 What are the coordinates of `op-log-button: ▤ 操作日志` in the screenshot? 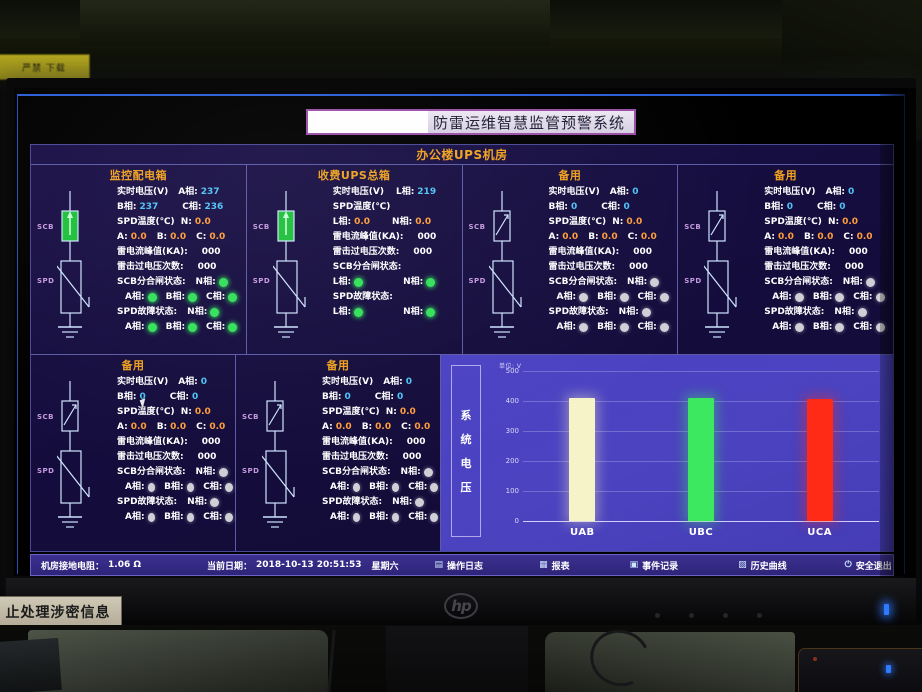 It's located at (459, 565).